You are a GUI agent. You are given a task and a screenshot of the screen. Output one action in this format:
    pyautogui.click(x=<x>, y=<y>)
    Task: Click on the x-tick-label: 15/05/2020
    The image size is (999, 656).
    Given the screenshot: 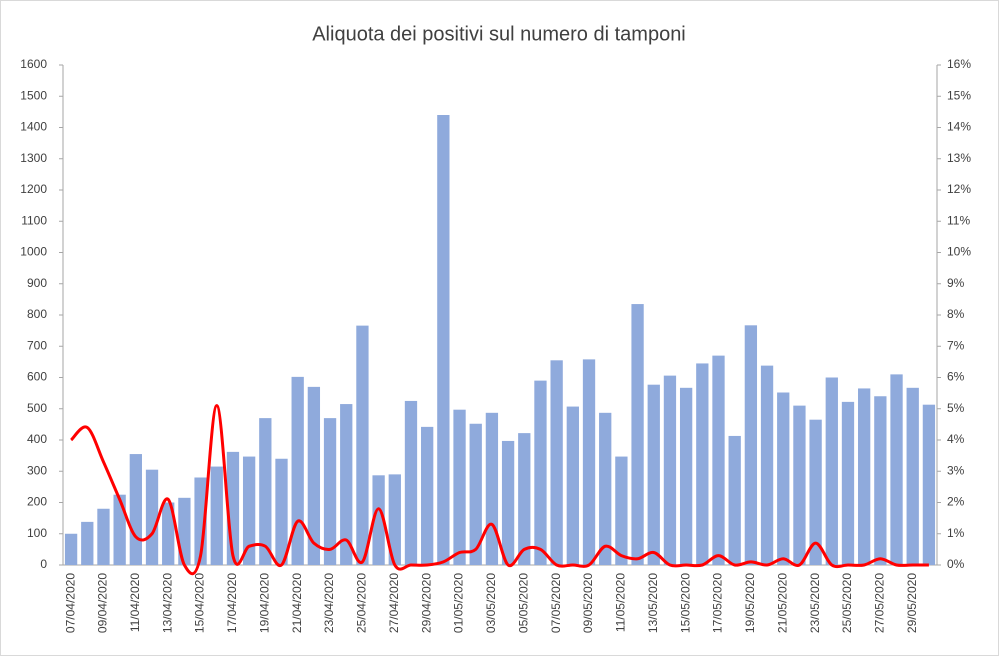 What is the action you would take?
    pyautogui.click(x=685, y=603)
    